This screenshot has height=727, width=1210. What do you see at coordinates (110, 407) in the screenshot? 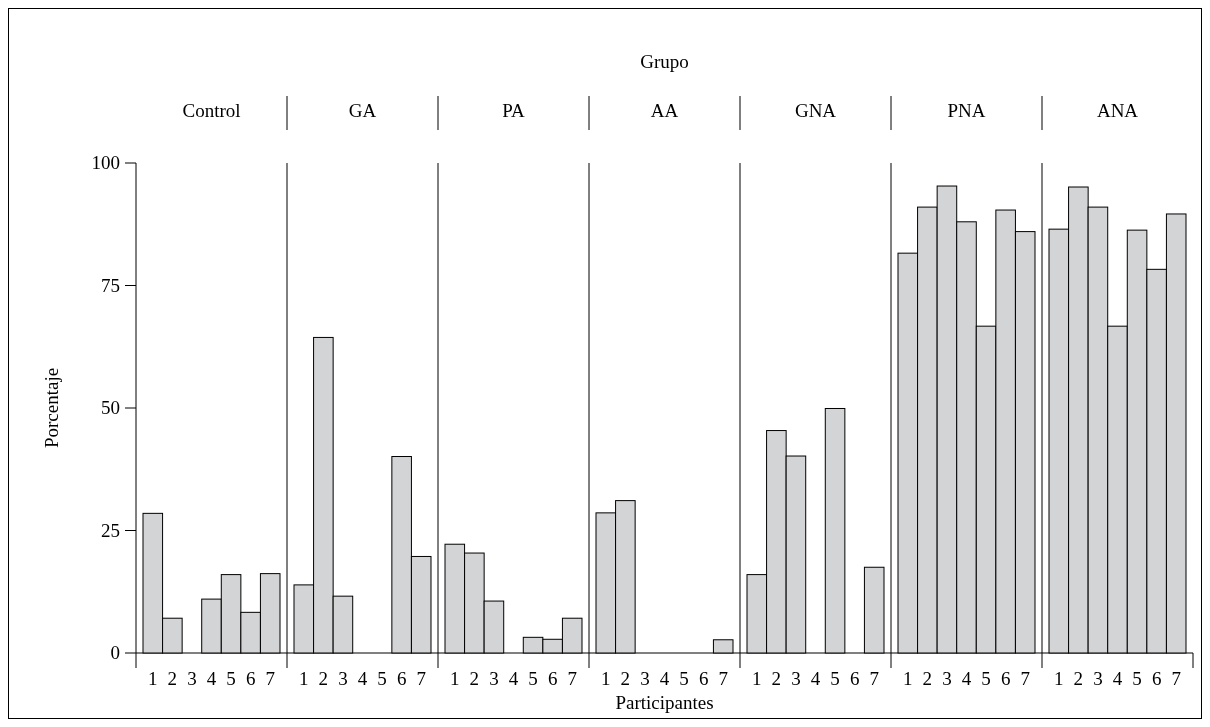
I see `y-tick-label: 50` at bounding box center [110, 407].